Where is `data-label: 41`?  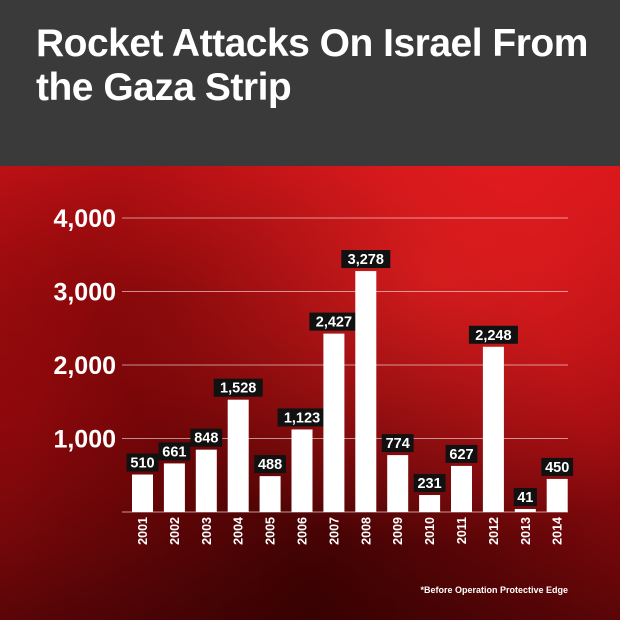
data-label: 41 is located at coordinates (525, 498).